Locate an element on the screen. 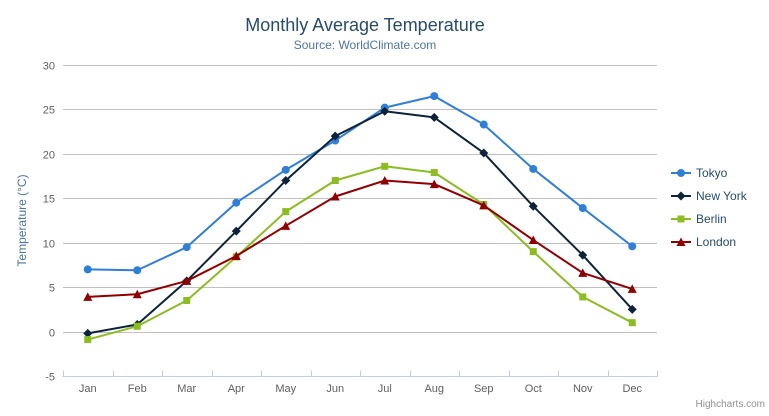  legend-item-new-york: New York is located at coordinates (709, 195).